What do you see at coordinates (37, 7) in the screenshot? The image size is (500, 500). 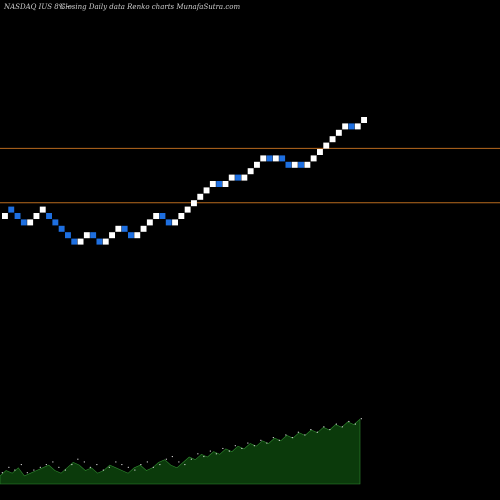 I see `chart-symbol-label: NASDAQ IUS 8%~` at bounding box center [37, 7].